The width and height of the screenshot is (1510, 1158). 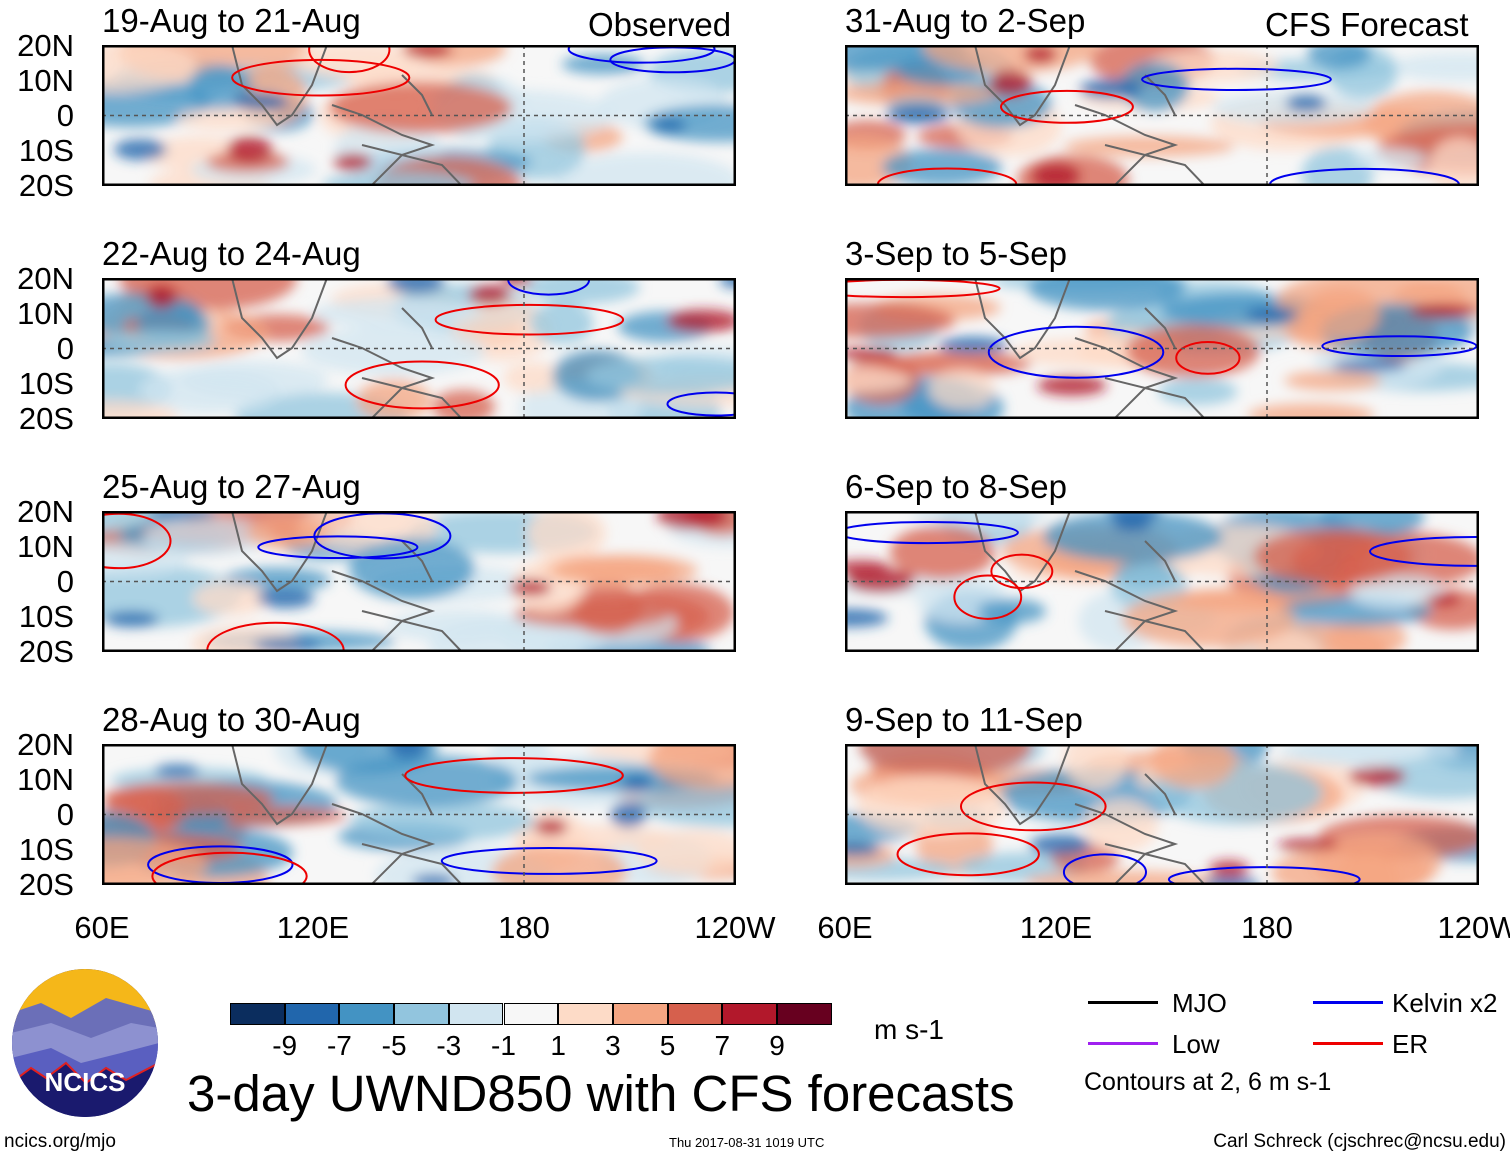 What do you see at coordinates (85, 1043) in the screenshot?
I see `ncics-logo: NCICS` at bounding box center [85, 1043].